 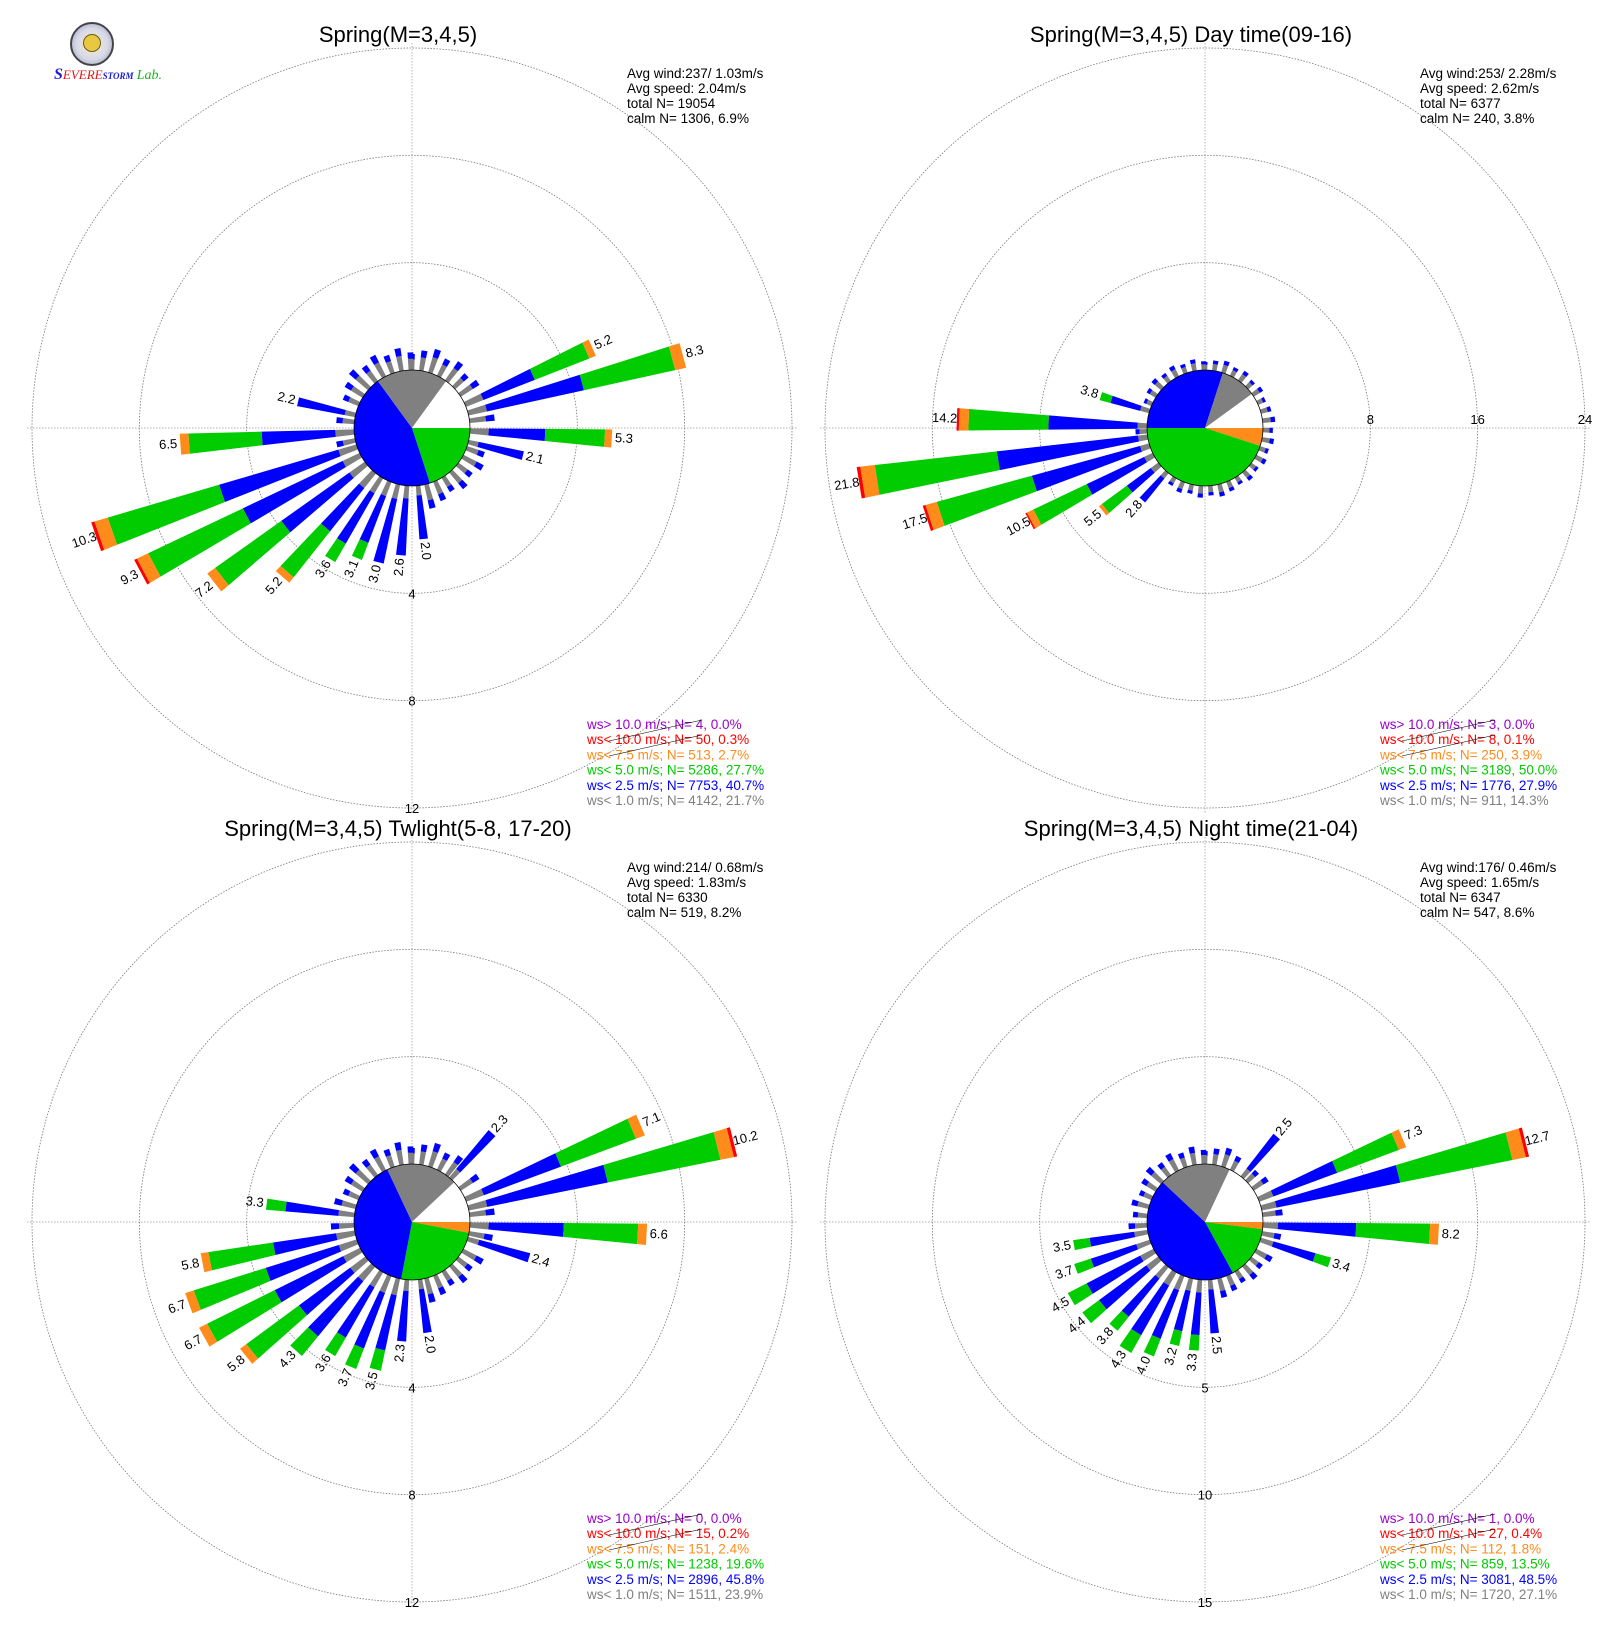 I want to click on legend-entry-lt5: ws< 5.0 m/s; N= 1238, 19.6%, so click(x=675, y=1564).